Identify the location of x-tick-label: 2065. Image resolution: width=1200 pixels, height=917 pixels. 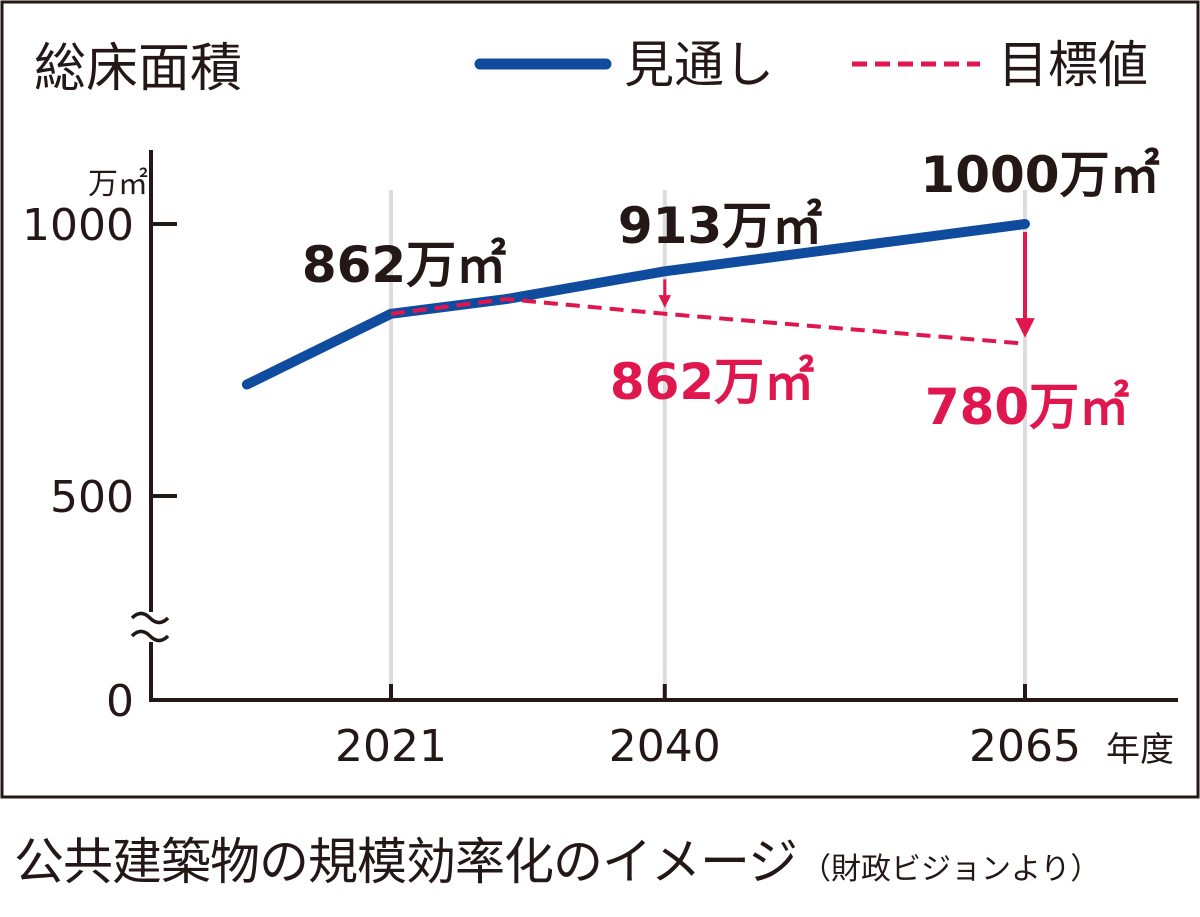
(1025, 746).